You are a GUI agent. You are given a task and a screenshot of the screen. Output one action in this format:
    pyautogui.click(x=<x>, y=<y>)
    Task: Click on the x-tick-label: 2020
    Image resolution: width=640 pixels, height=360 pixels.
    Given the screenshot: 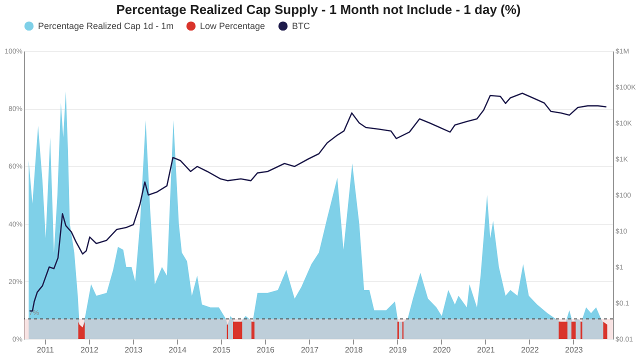 What is the action you would take?
    pyautogui.click(x=442, y=350)
    